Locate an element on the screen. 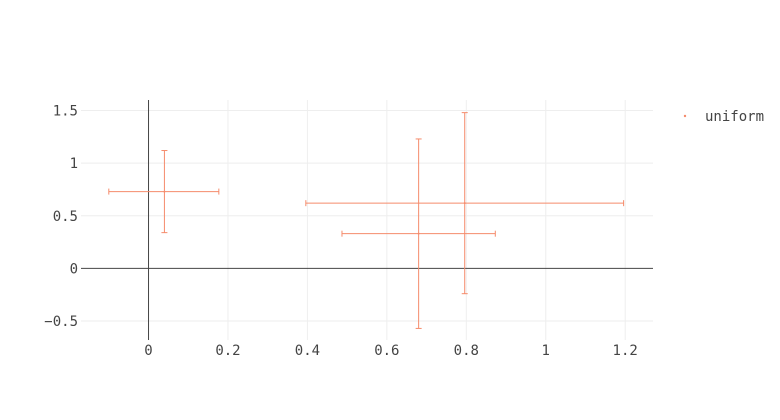  x-tick-label: 0.6 is located at coordinates (386, 351).